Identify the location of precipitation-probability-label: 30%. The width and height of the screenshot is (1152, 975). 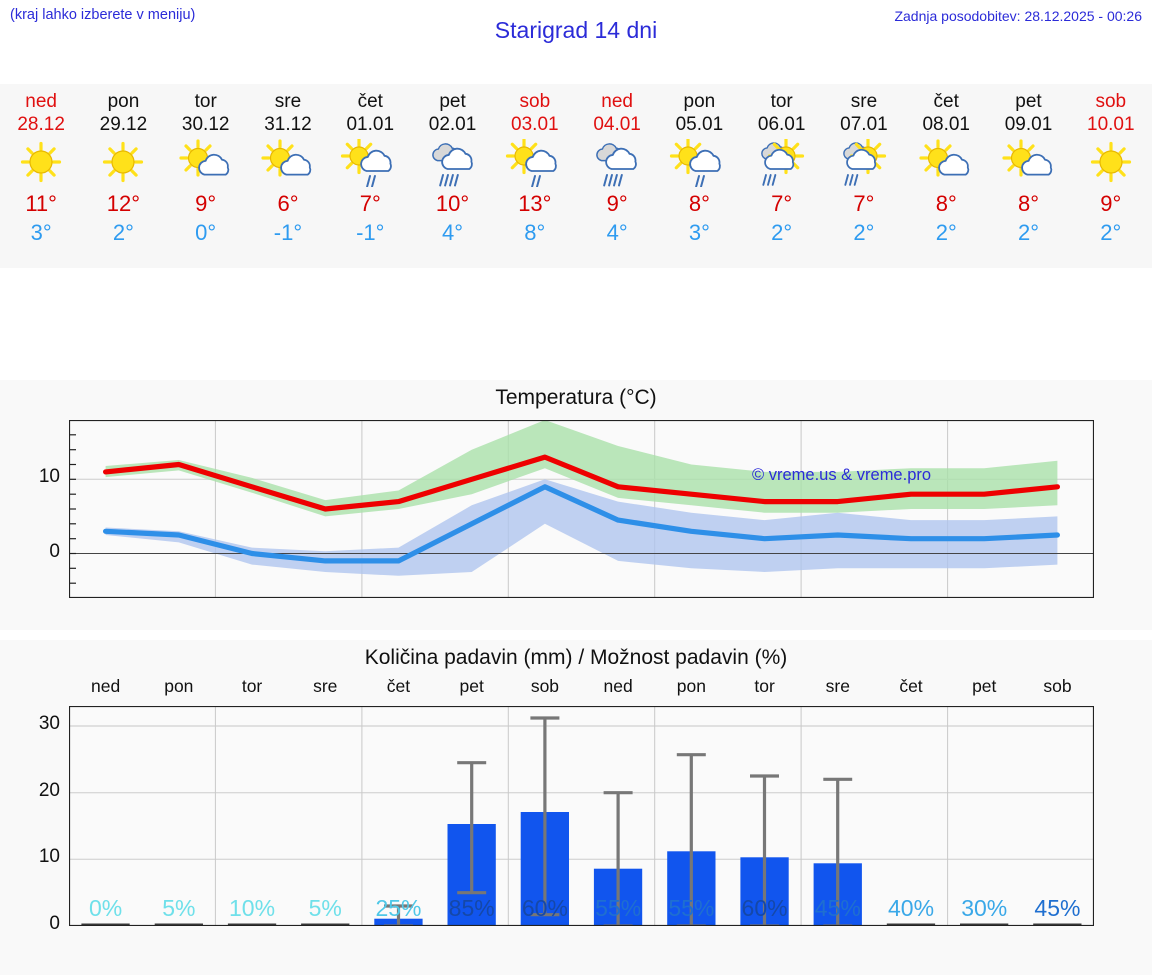
(984, 908).